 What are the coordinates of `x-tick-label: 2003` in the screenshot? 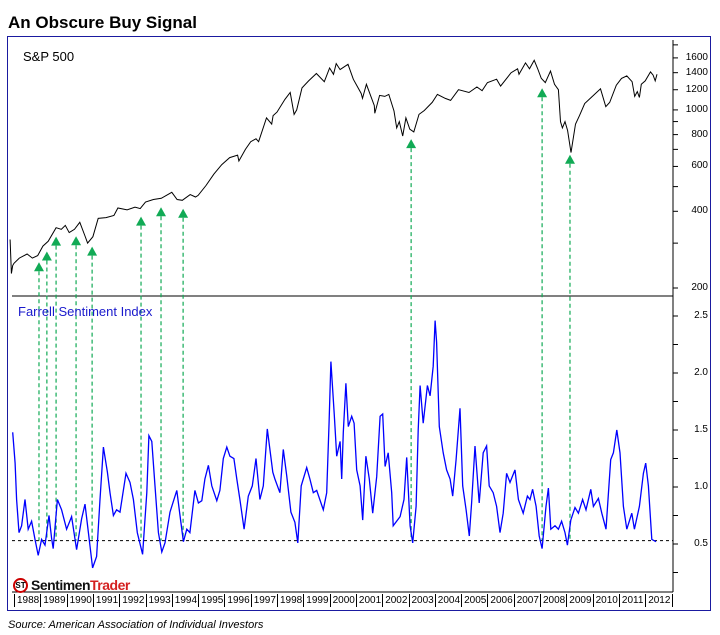 It's located at (421, 600).